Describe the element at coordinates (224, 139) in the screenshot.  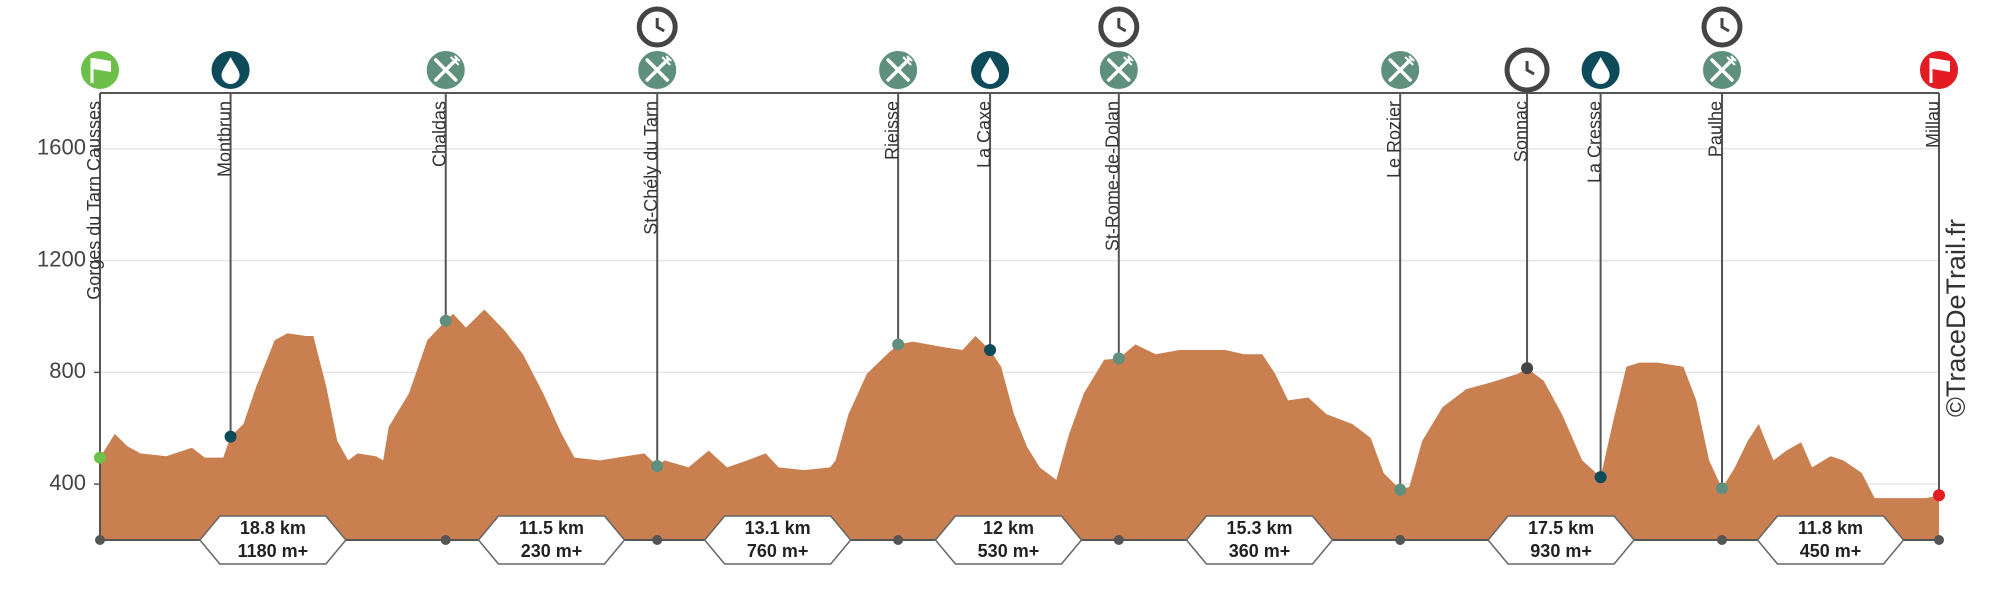
I see `waypoint-label: Montbrun` at that location.